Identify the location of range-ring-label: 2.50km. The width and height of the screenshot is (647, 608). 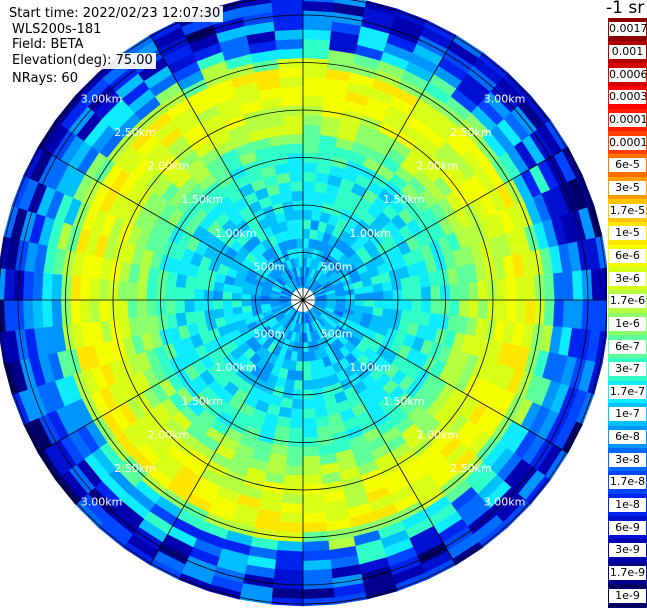
(135, 468).